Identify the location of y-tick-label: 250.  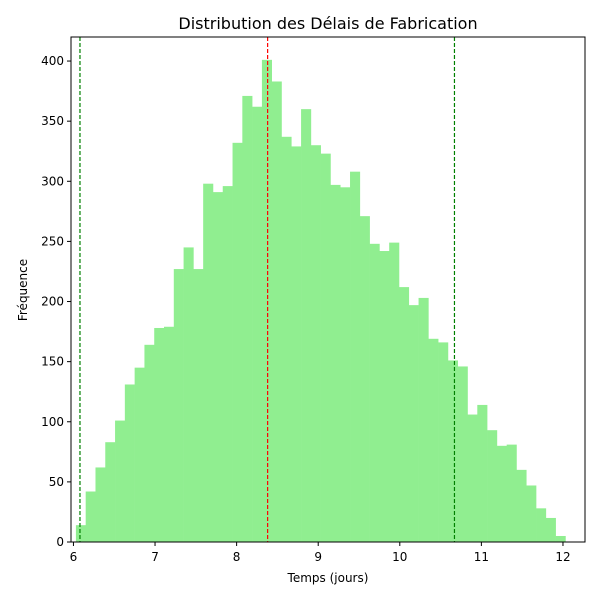
(52, 241).